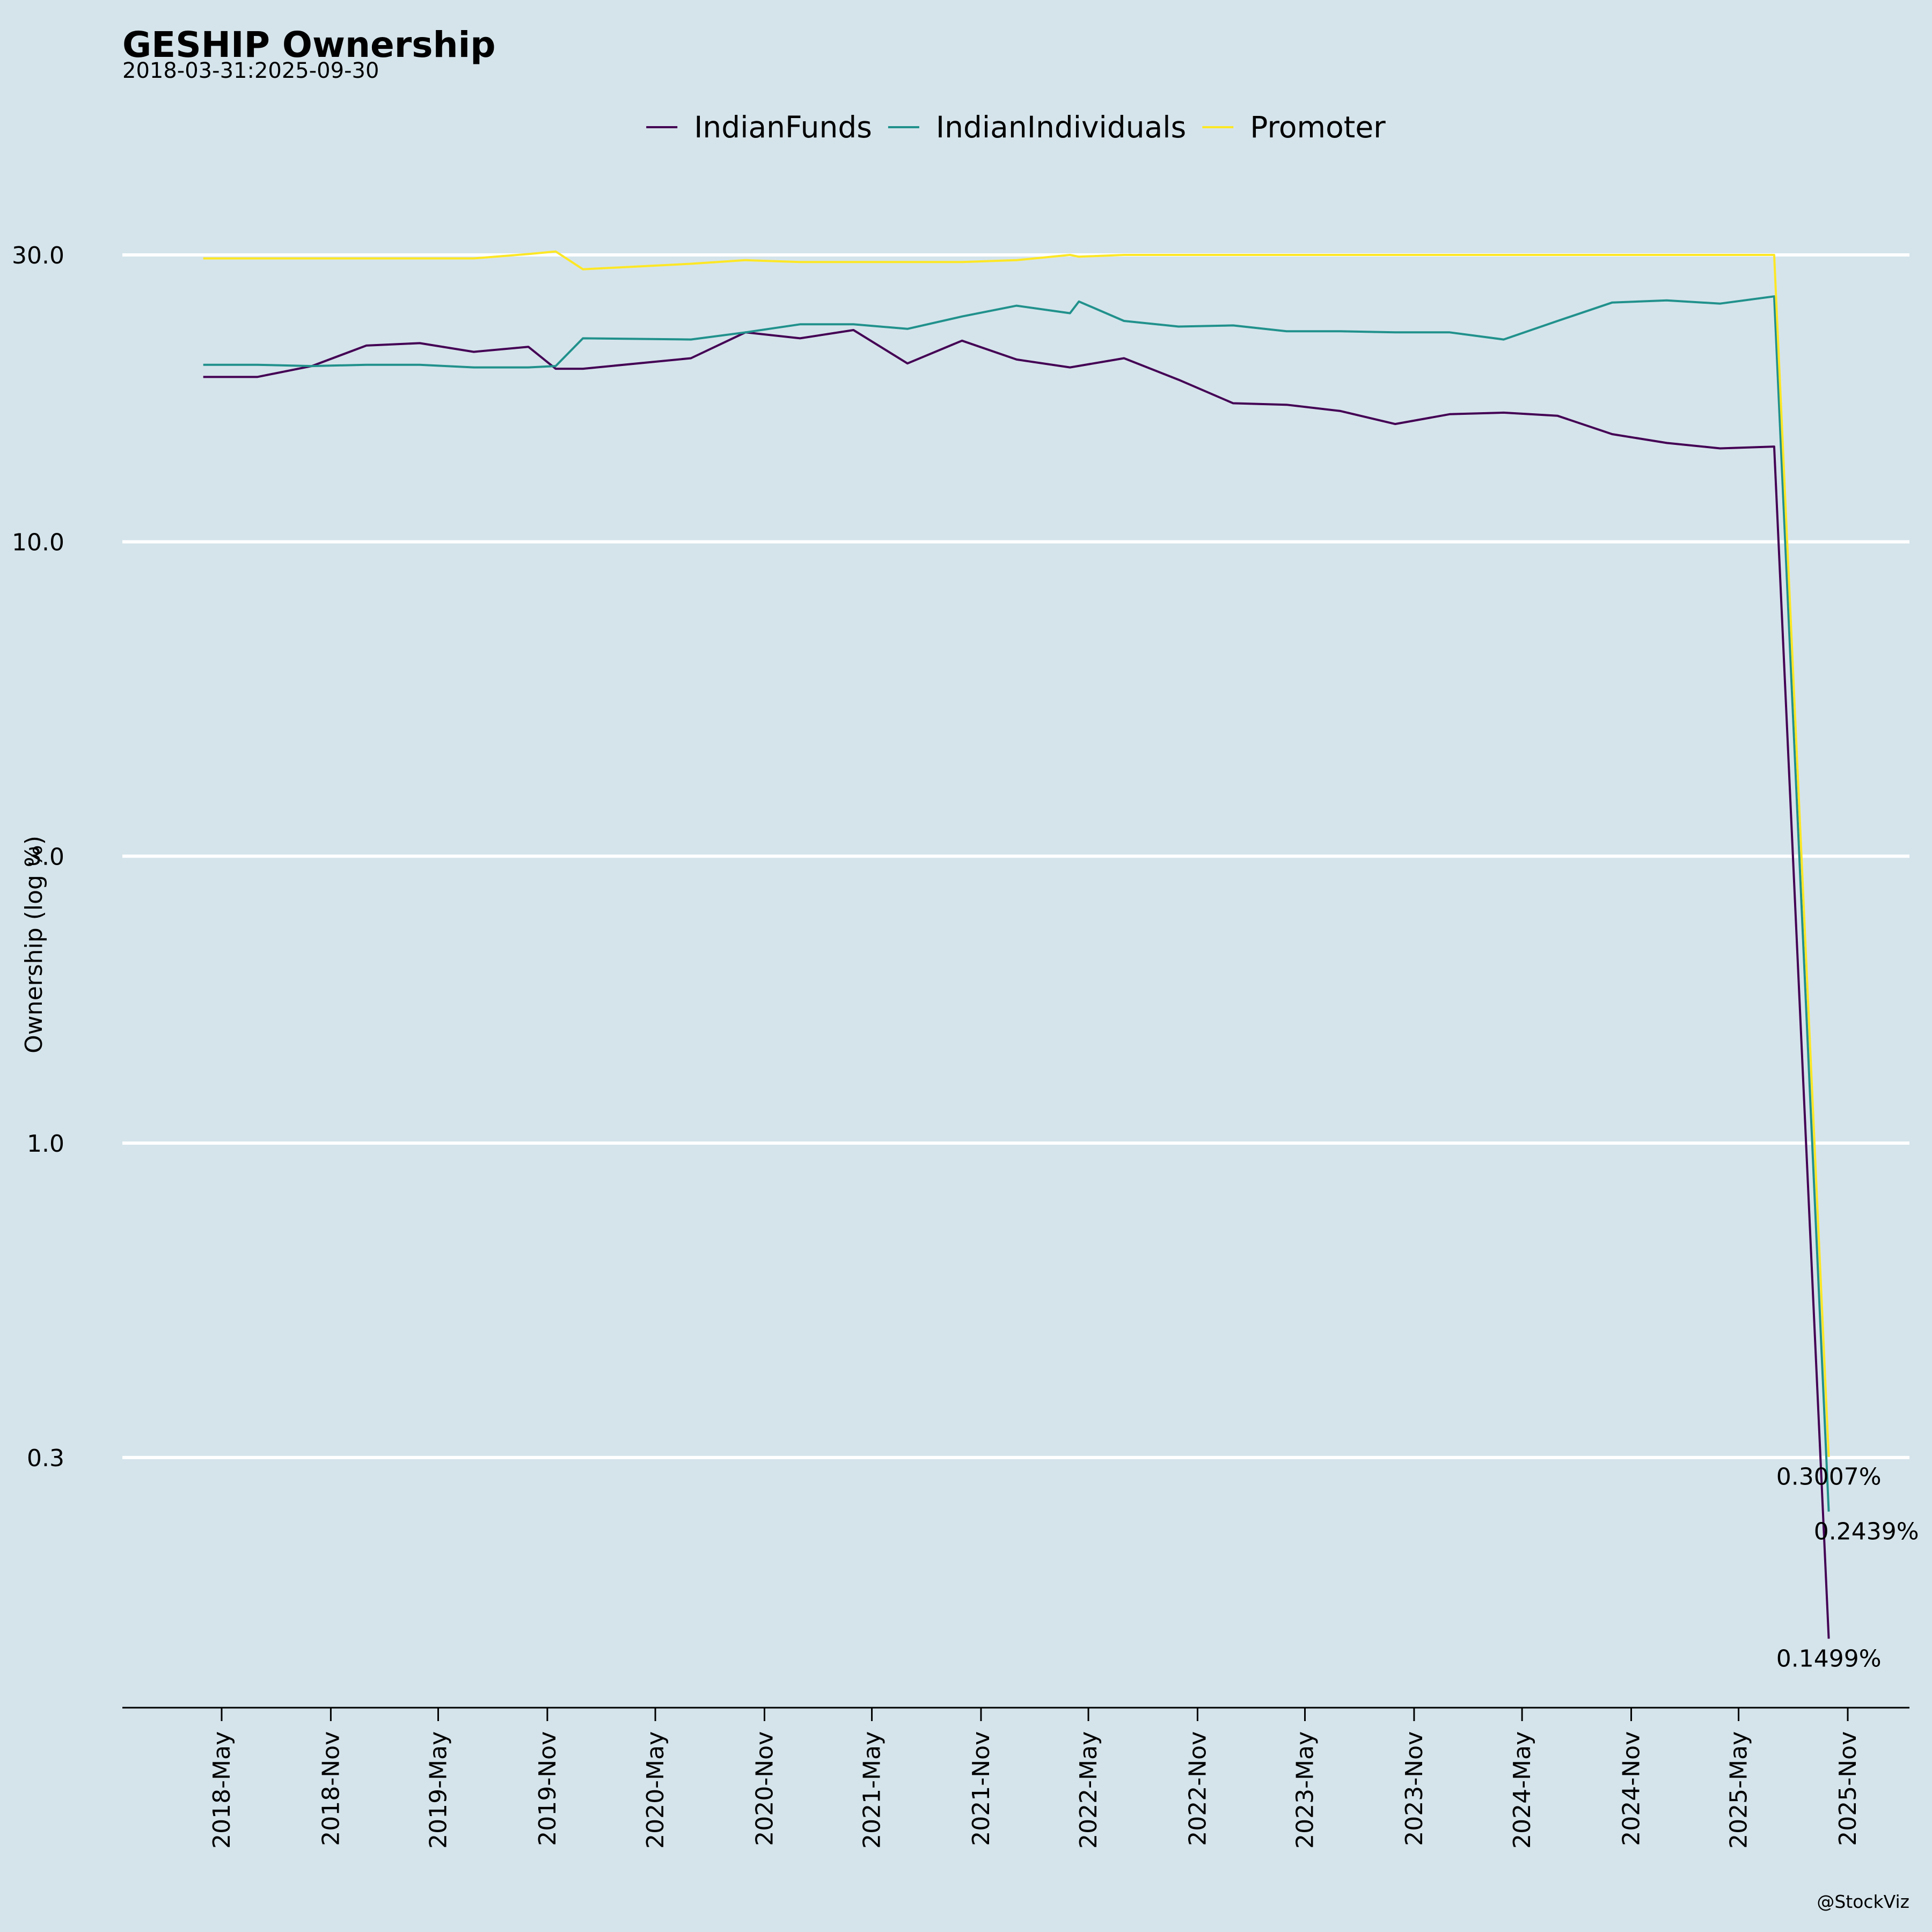  Describe the element at coordinates (1847, 1568) in the screenshot. I see `end-value-labels: 0.1499% 0.2439% 0.3007%` at that location.